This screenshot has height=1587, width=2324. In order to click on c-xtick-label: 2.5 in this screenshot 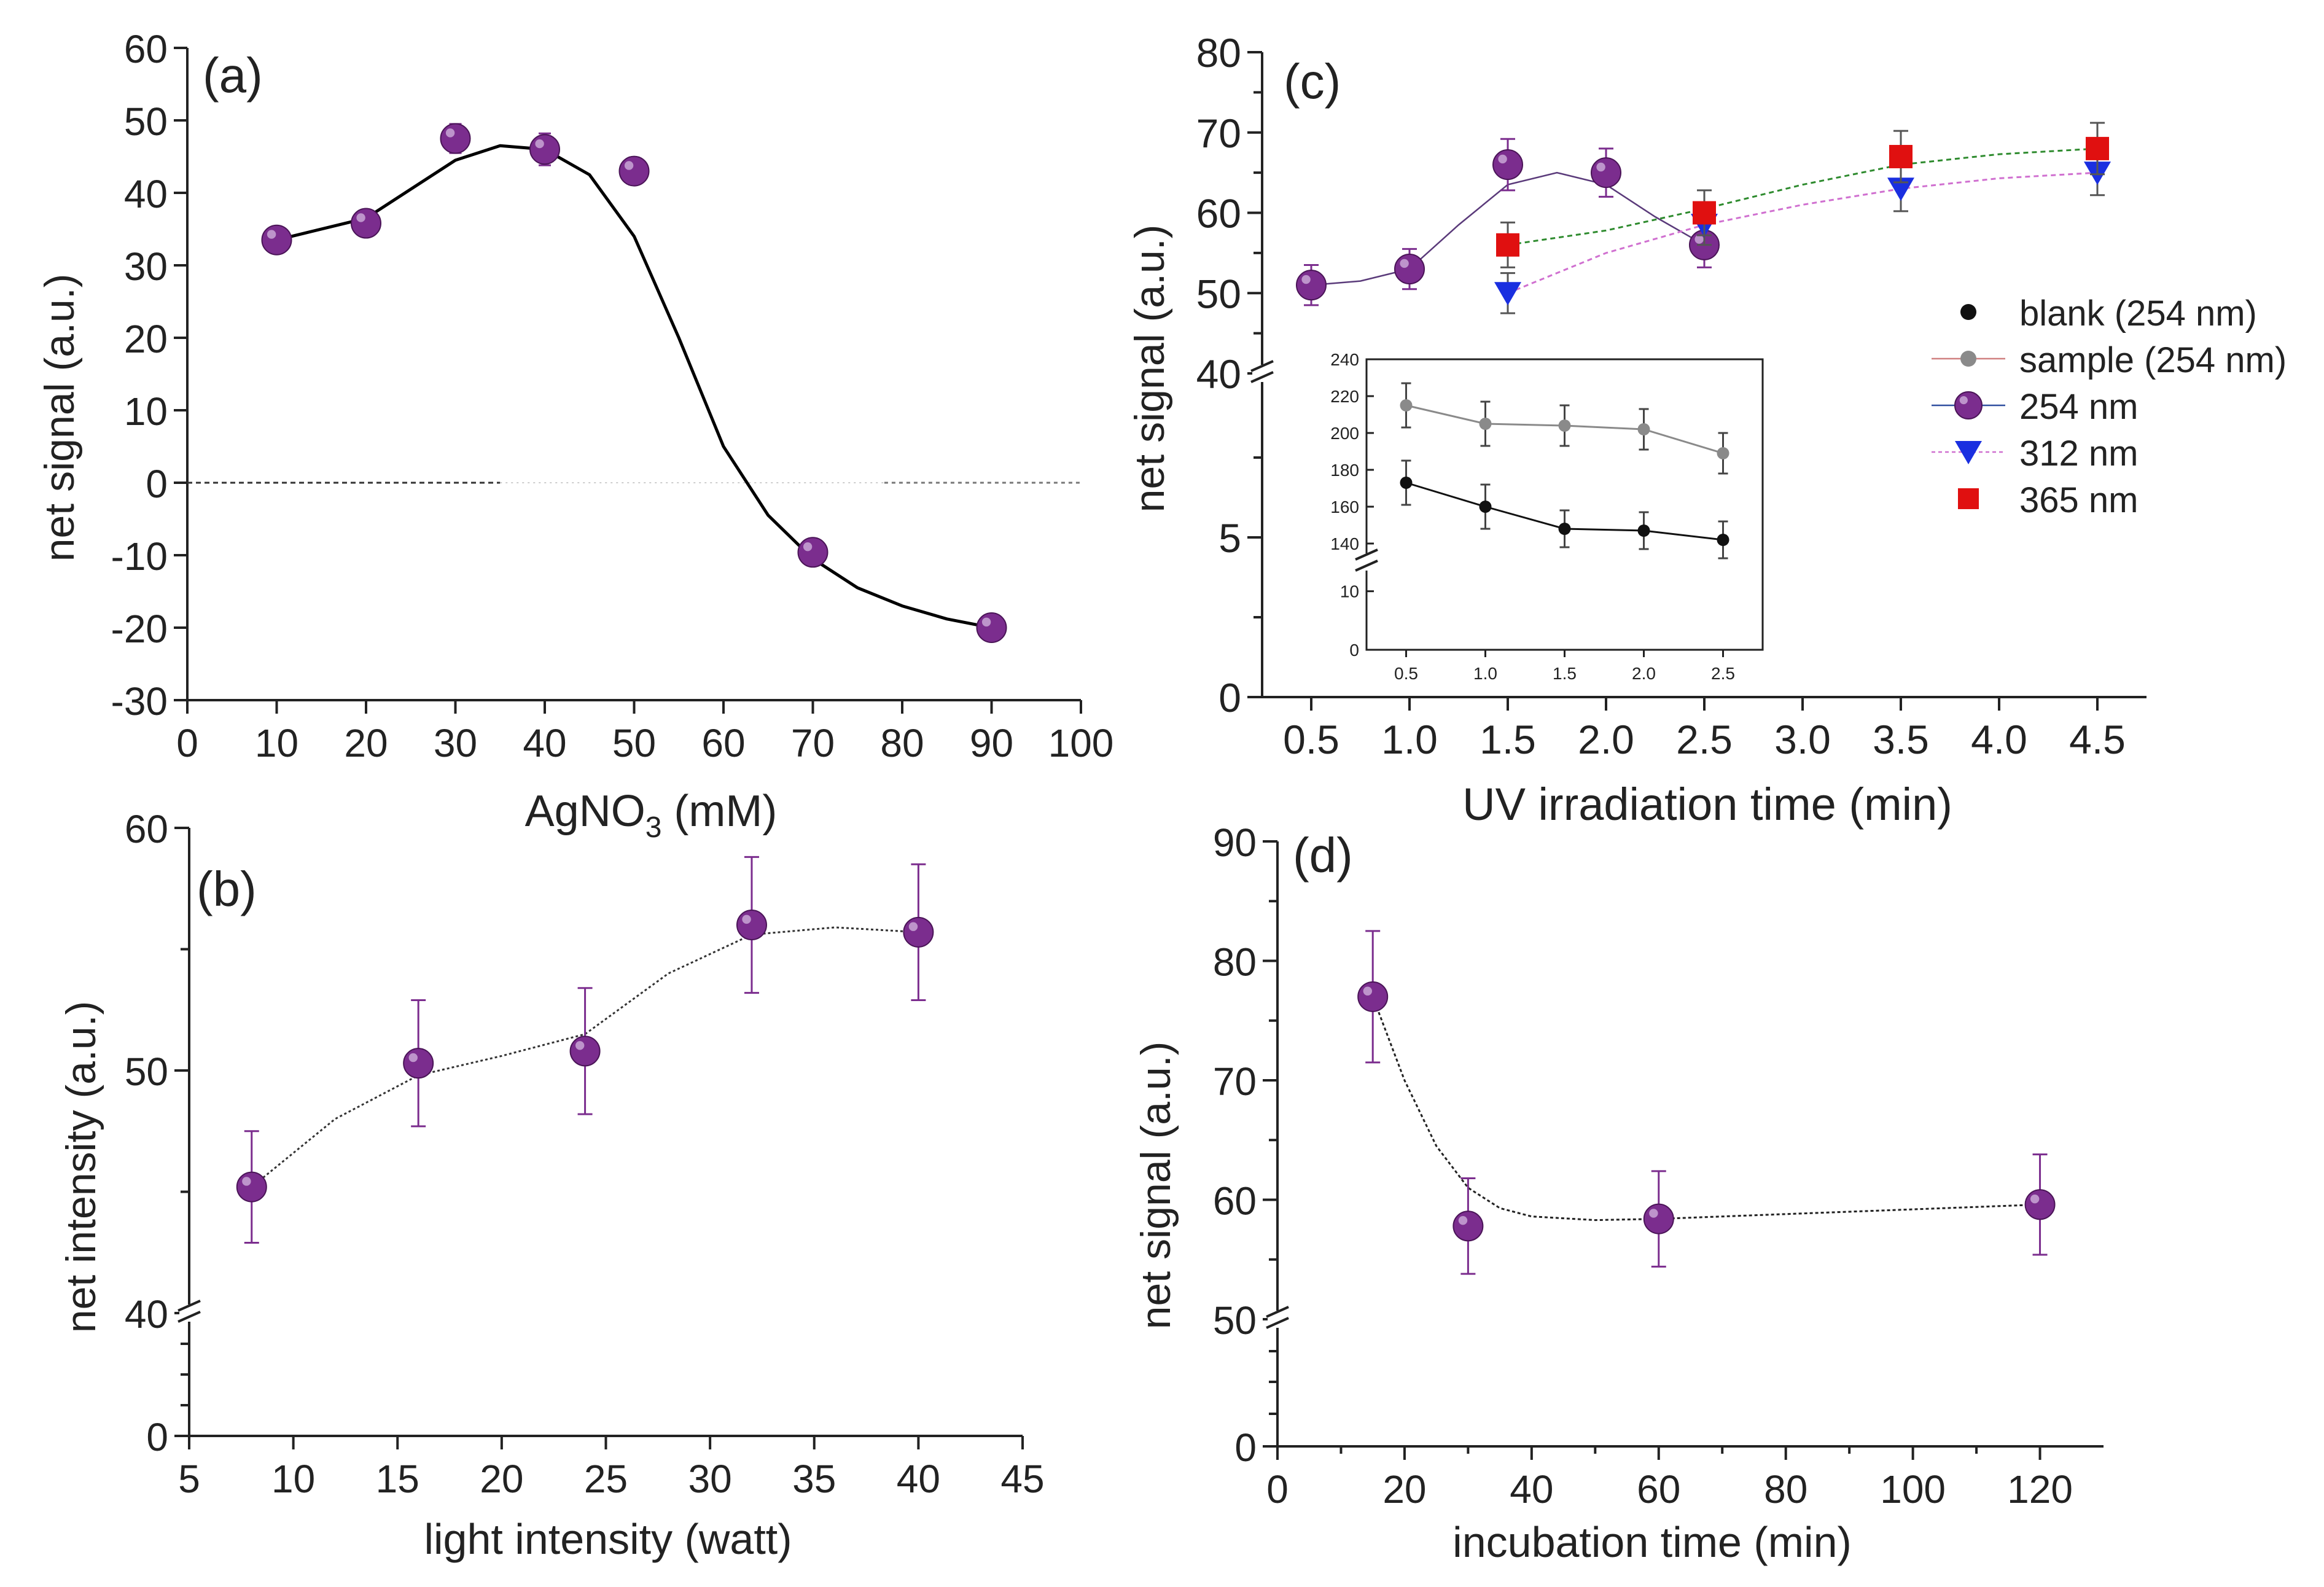, I will do `click(1704, 739)`.